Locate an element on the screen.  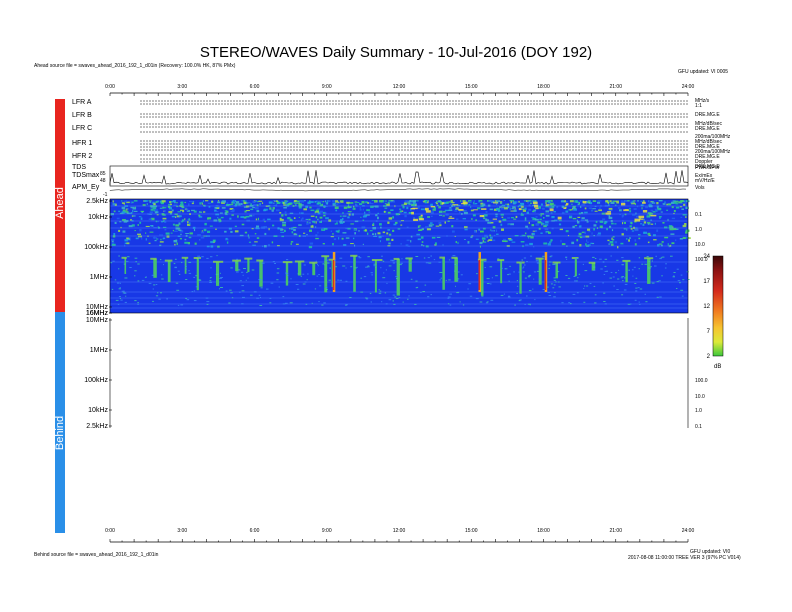
type-iii-burst is located at coordinates (326, 274).